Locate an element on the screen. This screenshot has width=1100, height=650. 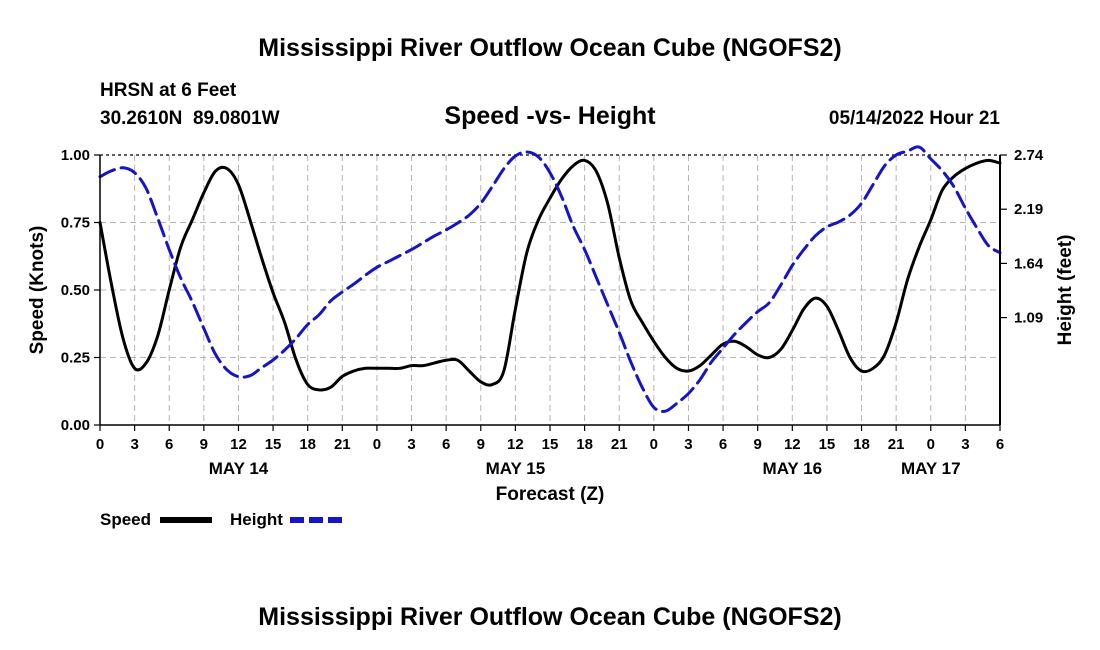
legend-speed-label: Speed is located at coordinates (125, 519).